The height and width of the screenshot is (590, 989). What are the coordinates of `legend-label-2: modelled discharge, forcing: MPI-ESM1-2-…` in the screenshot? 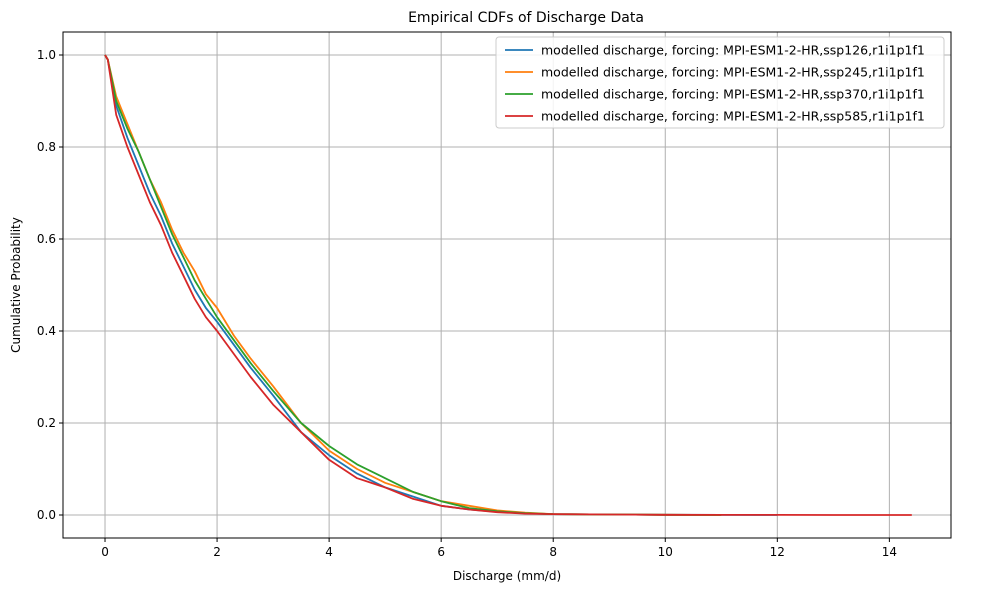 It's located at (733, 72).